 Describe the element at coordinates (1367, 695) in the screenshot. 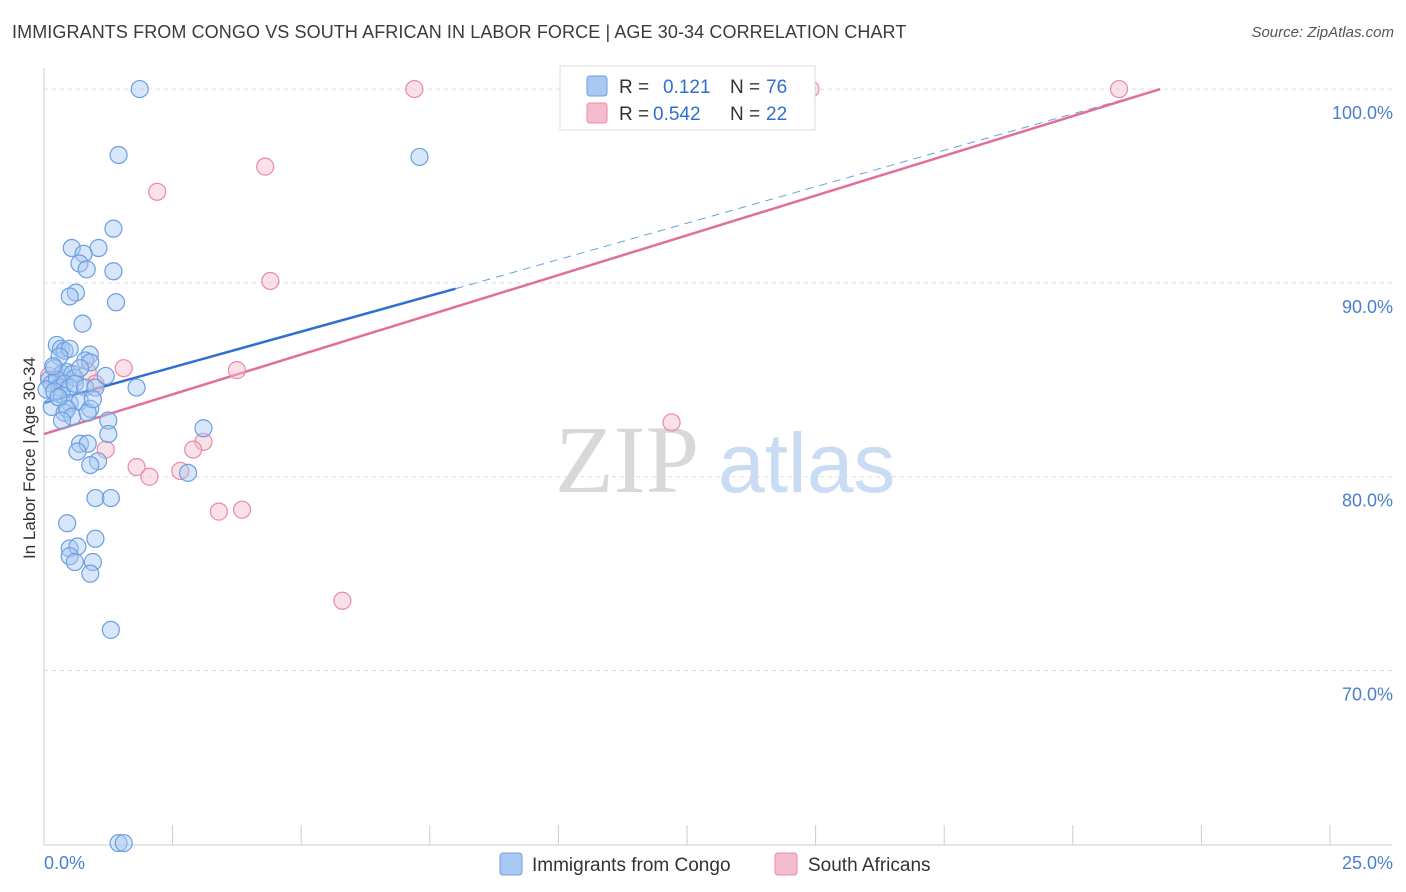

I see `y-tick-label-0: 70.0%` at that location.